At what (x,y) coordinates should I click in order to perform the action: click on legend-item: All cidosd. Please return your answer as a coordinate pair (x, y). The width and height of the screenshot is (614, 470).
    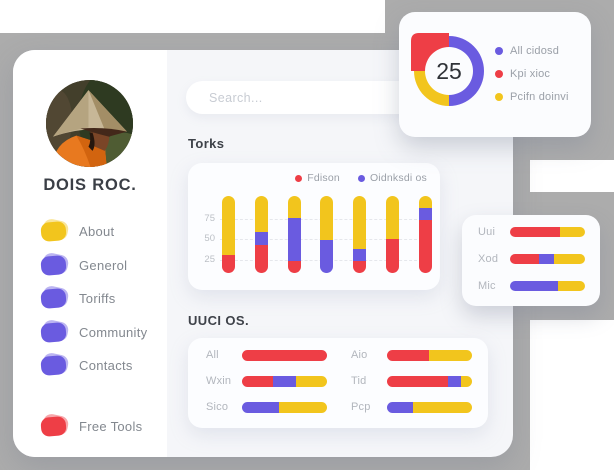
    Looking at the image, I should click on (532, 51).